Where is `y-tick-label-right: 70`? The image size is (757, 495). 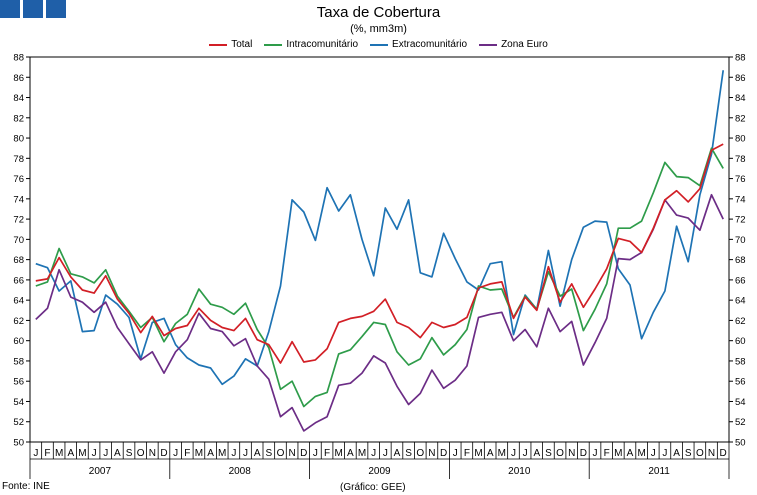 y-tick-label-right: 70 is located at coordinates (740, 240).